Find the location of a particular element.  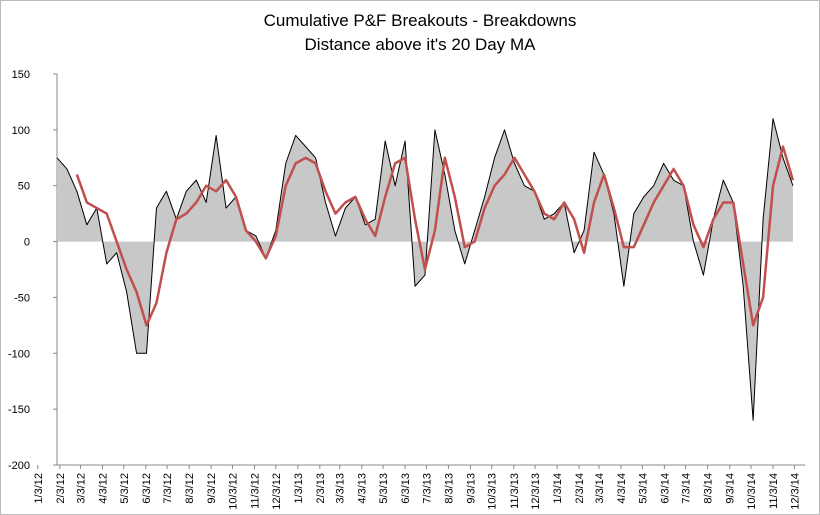

x-tick-label: 7/3/14 is located at coordinates (687, 488).